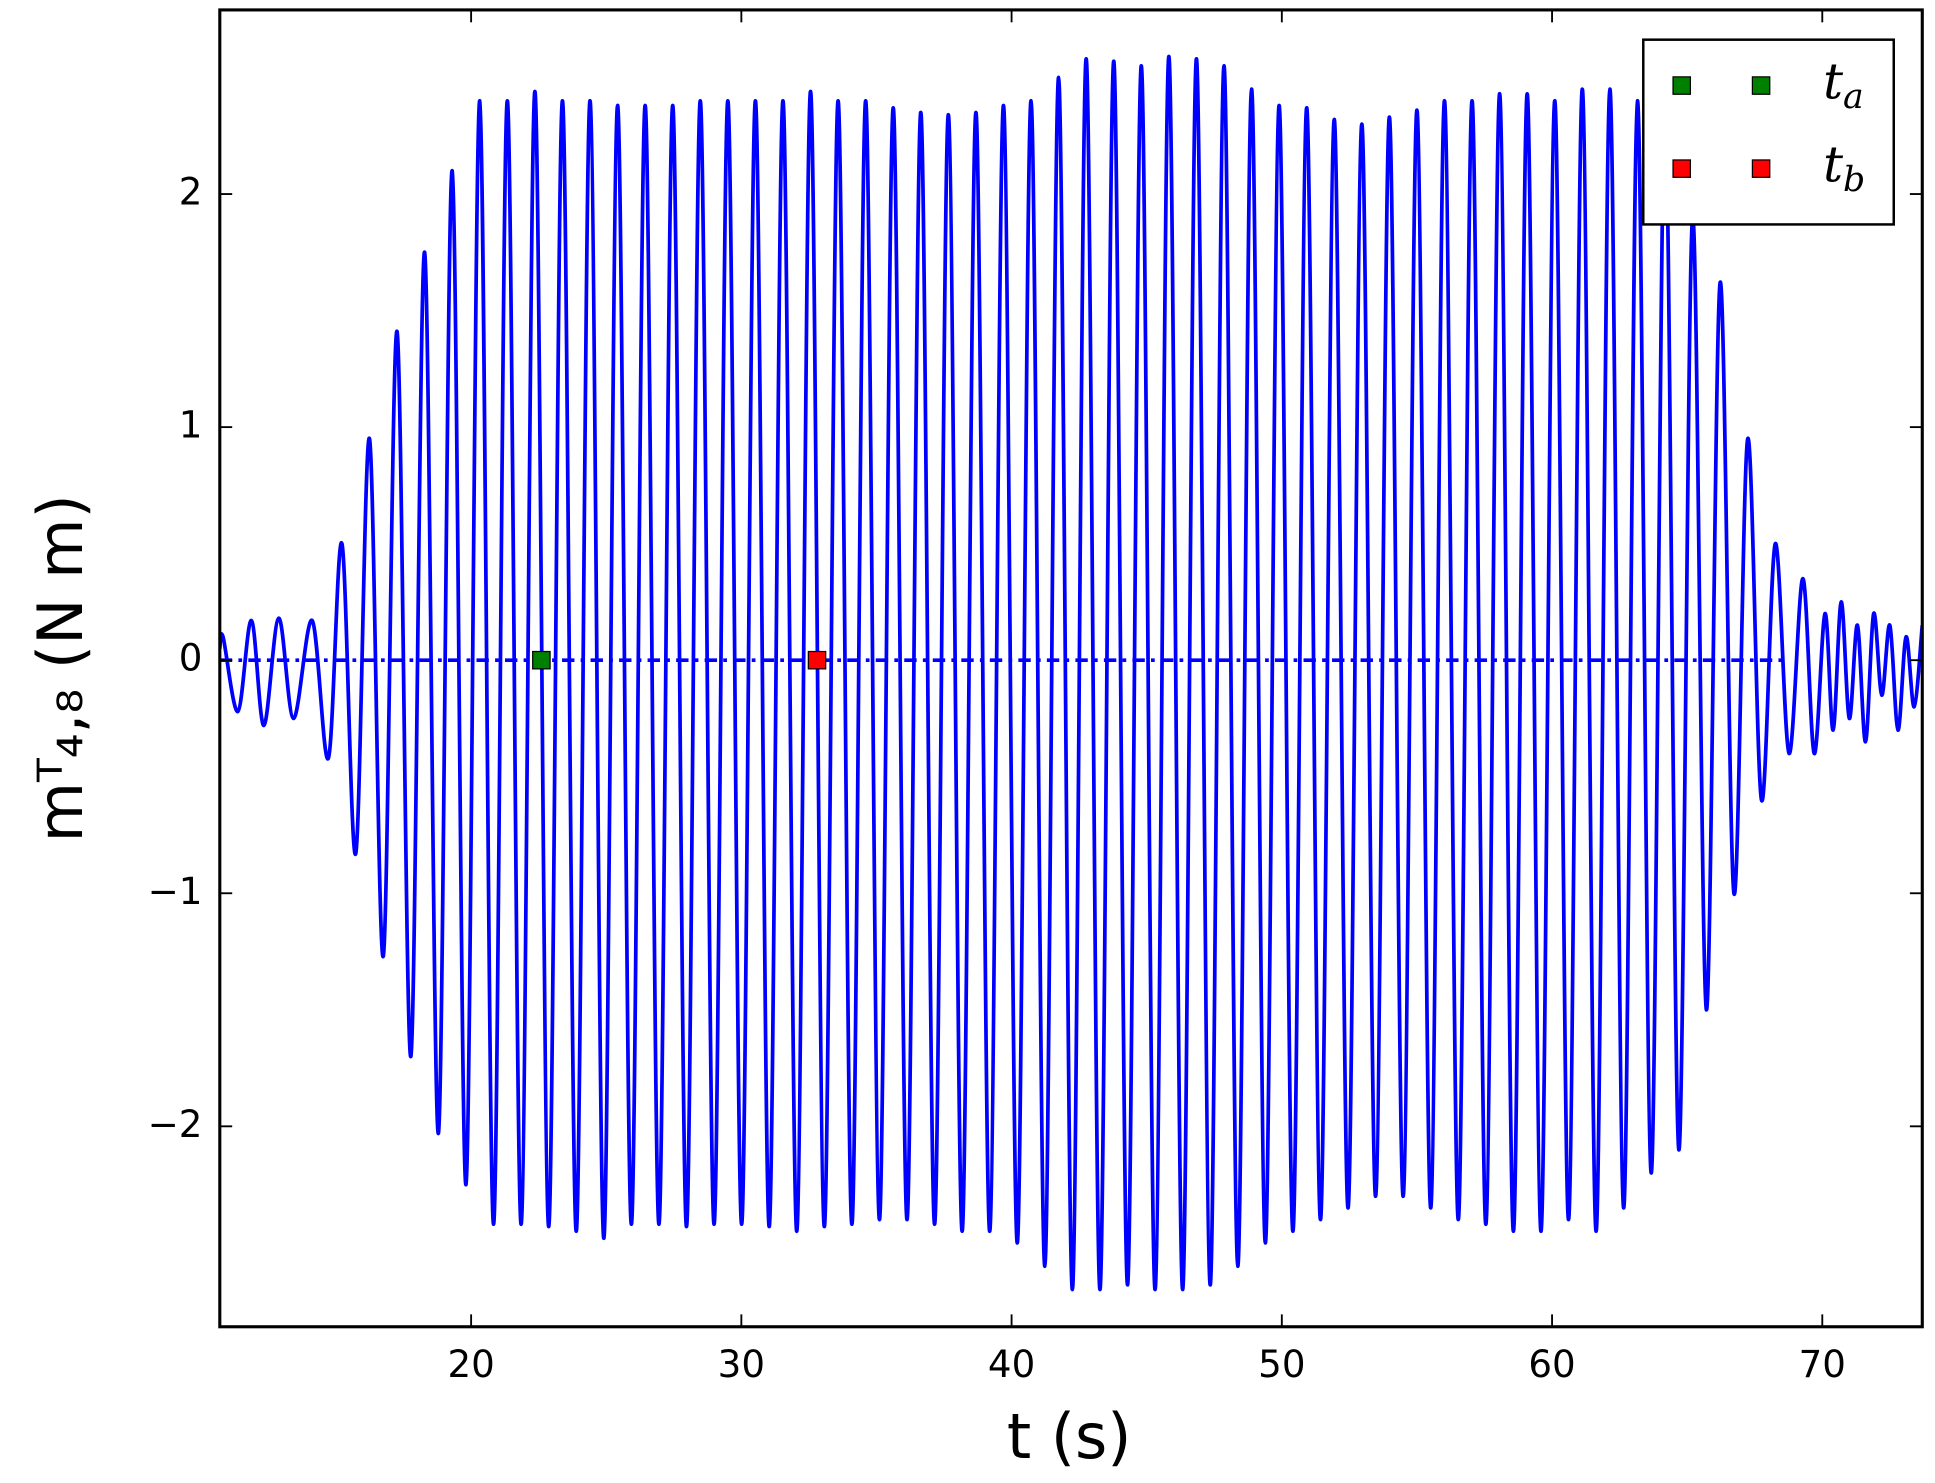 The image size is (1935, 1483). What do you see at coordinates (1011, 1364) in the screenshot?
I see `x-tick-label: 40` at bounding box center [1011, 1364].